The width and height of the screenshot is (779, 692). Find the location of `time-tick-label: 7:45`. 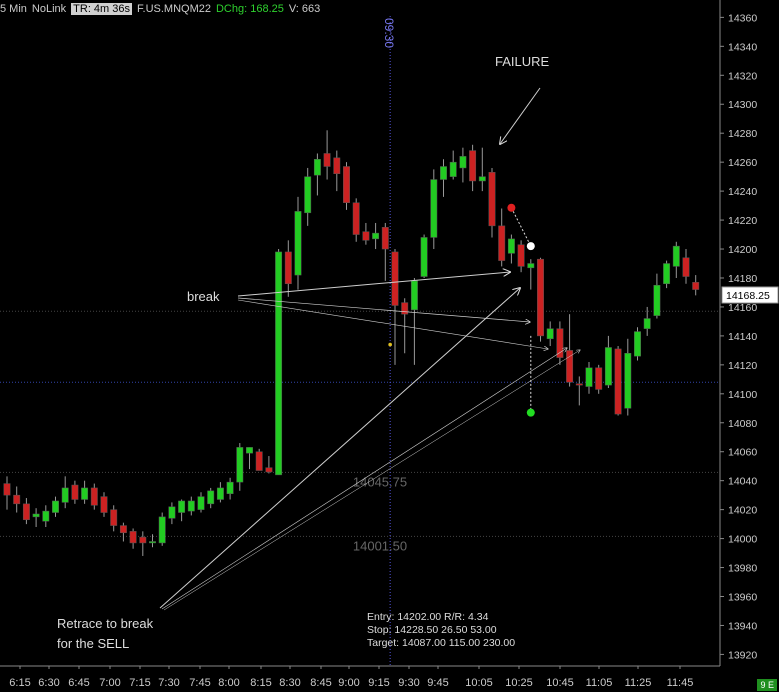

time-tick-label: 7:45 is located at coordinates (199, 683).